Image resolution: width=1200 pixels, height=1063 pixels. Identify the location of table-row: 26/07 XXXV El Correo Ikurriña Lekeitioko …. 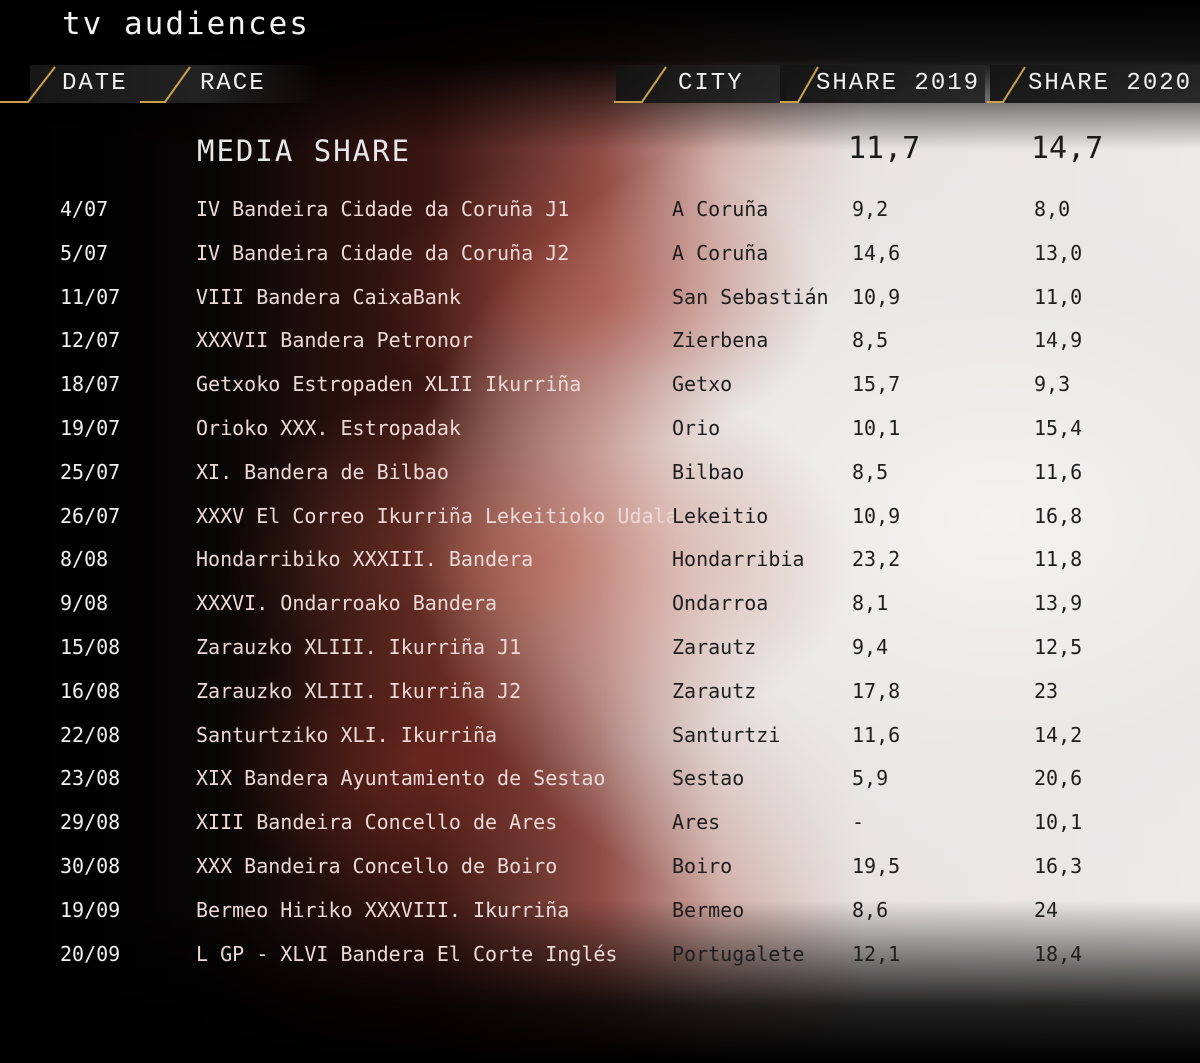
(600, 524).